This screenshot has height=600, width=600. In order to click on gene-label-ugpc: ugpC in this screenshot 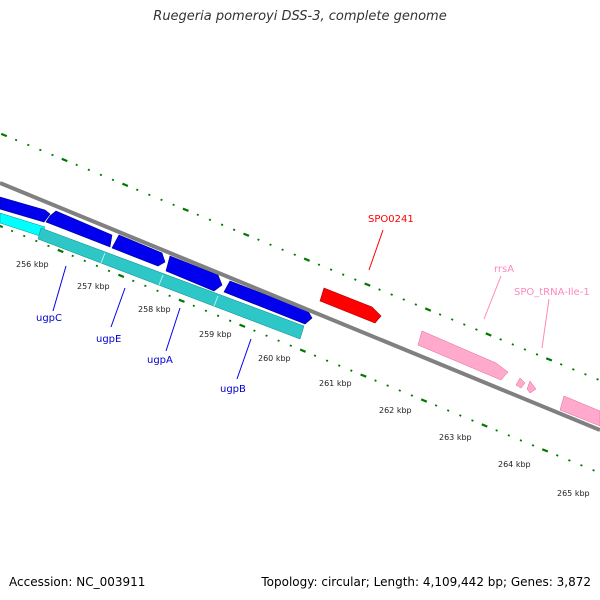, I will do `click(49, 318)`.